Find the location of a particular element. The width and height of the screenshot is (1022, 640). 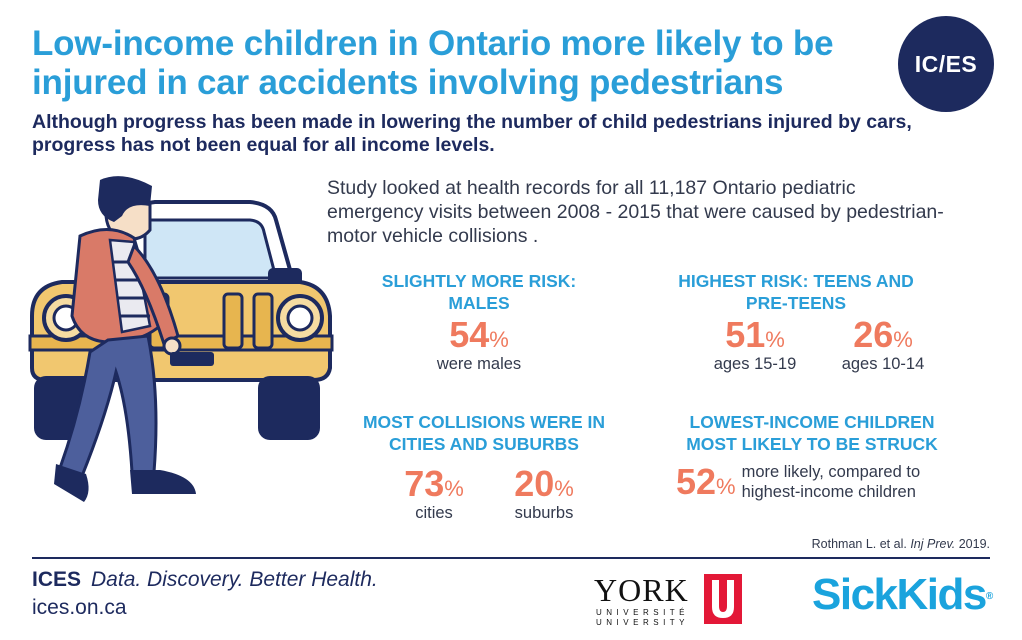

york-u-icon is located at coordinates (723, 599).